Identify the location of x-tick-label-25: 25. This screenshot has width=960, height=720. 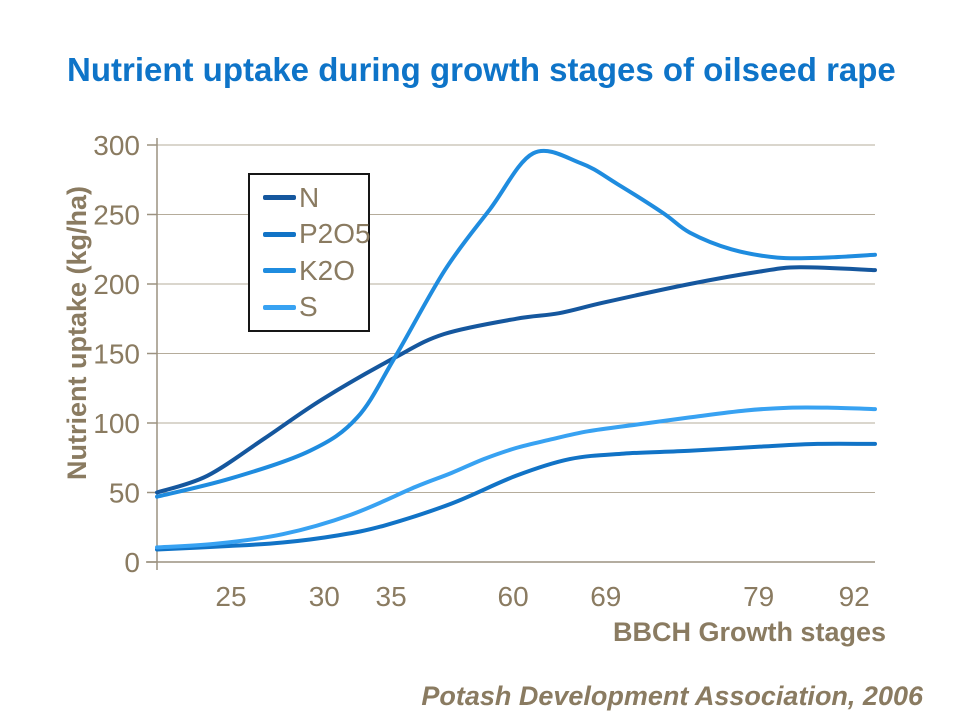
(230, 596).